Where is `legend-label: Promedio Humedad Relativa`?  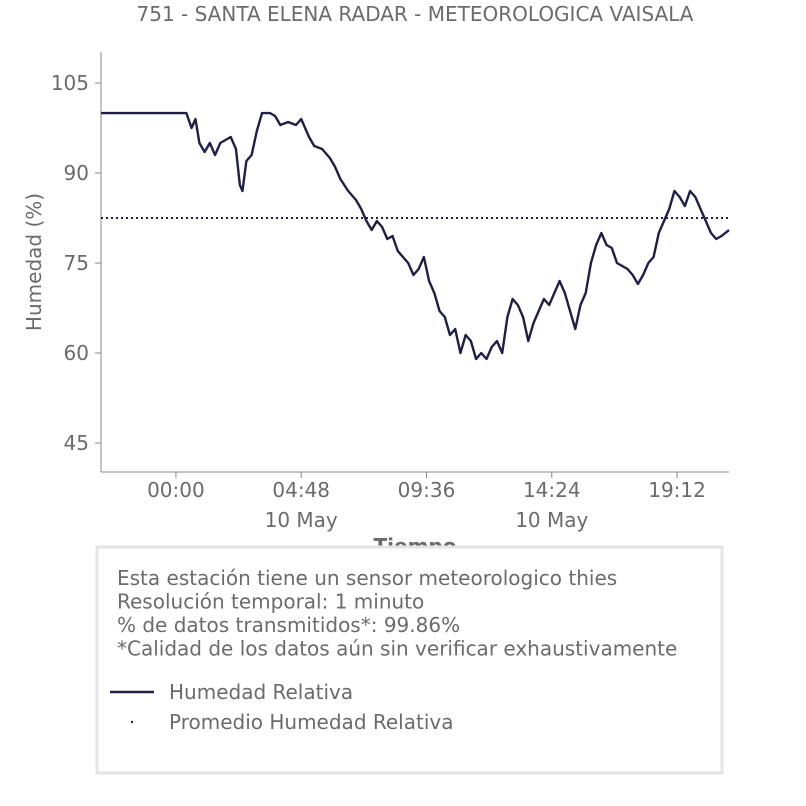 legend-label: Promedio Humedad Relativa is located at coordinates (311, 722).